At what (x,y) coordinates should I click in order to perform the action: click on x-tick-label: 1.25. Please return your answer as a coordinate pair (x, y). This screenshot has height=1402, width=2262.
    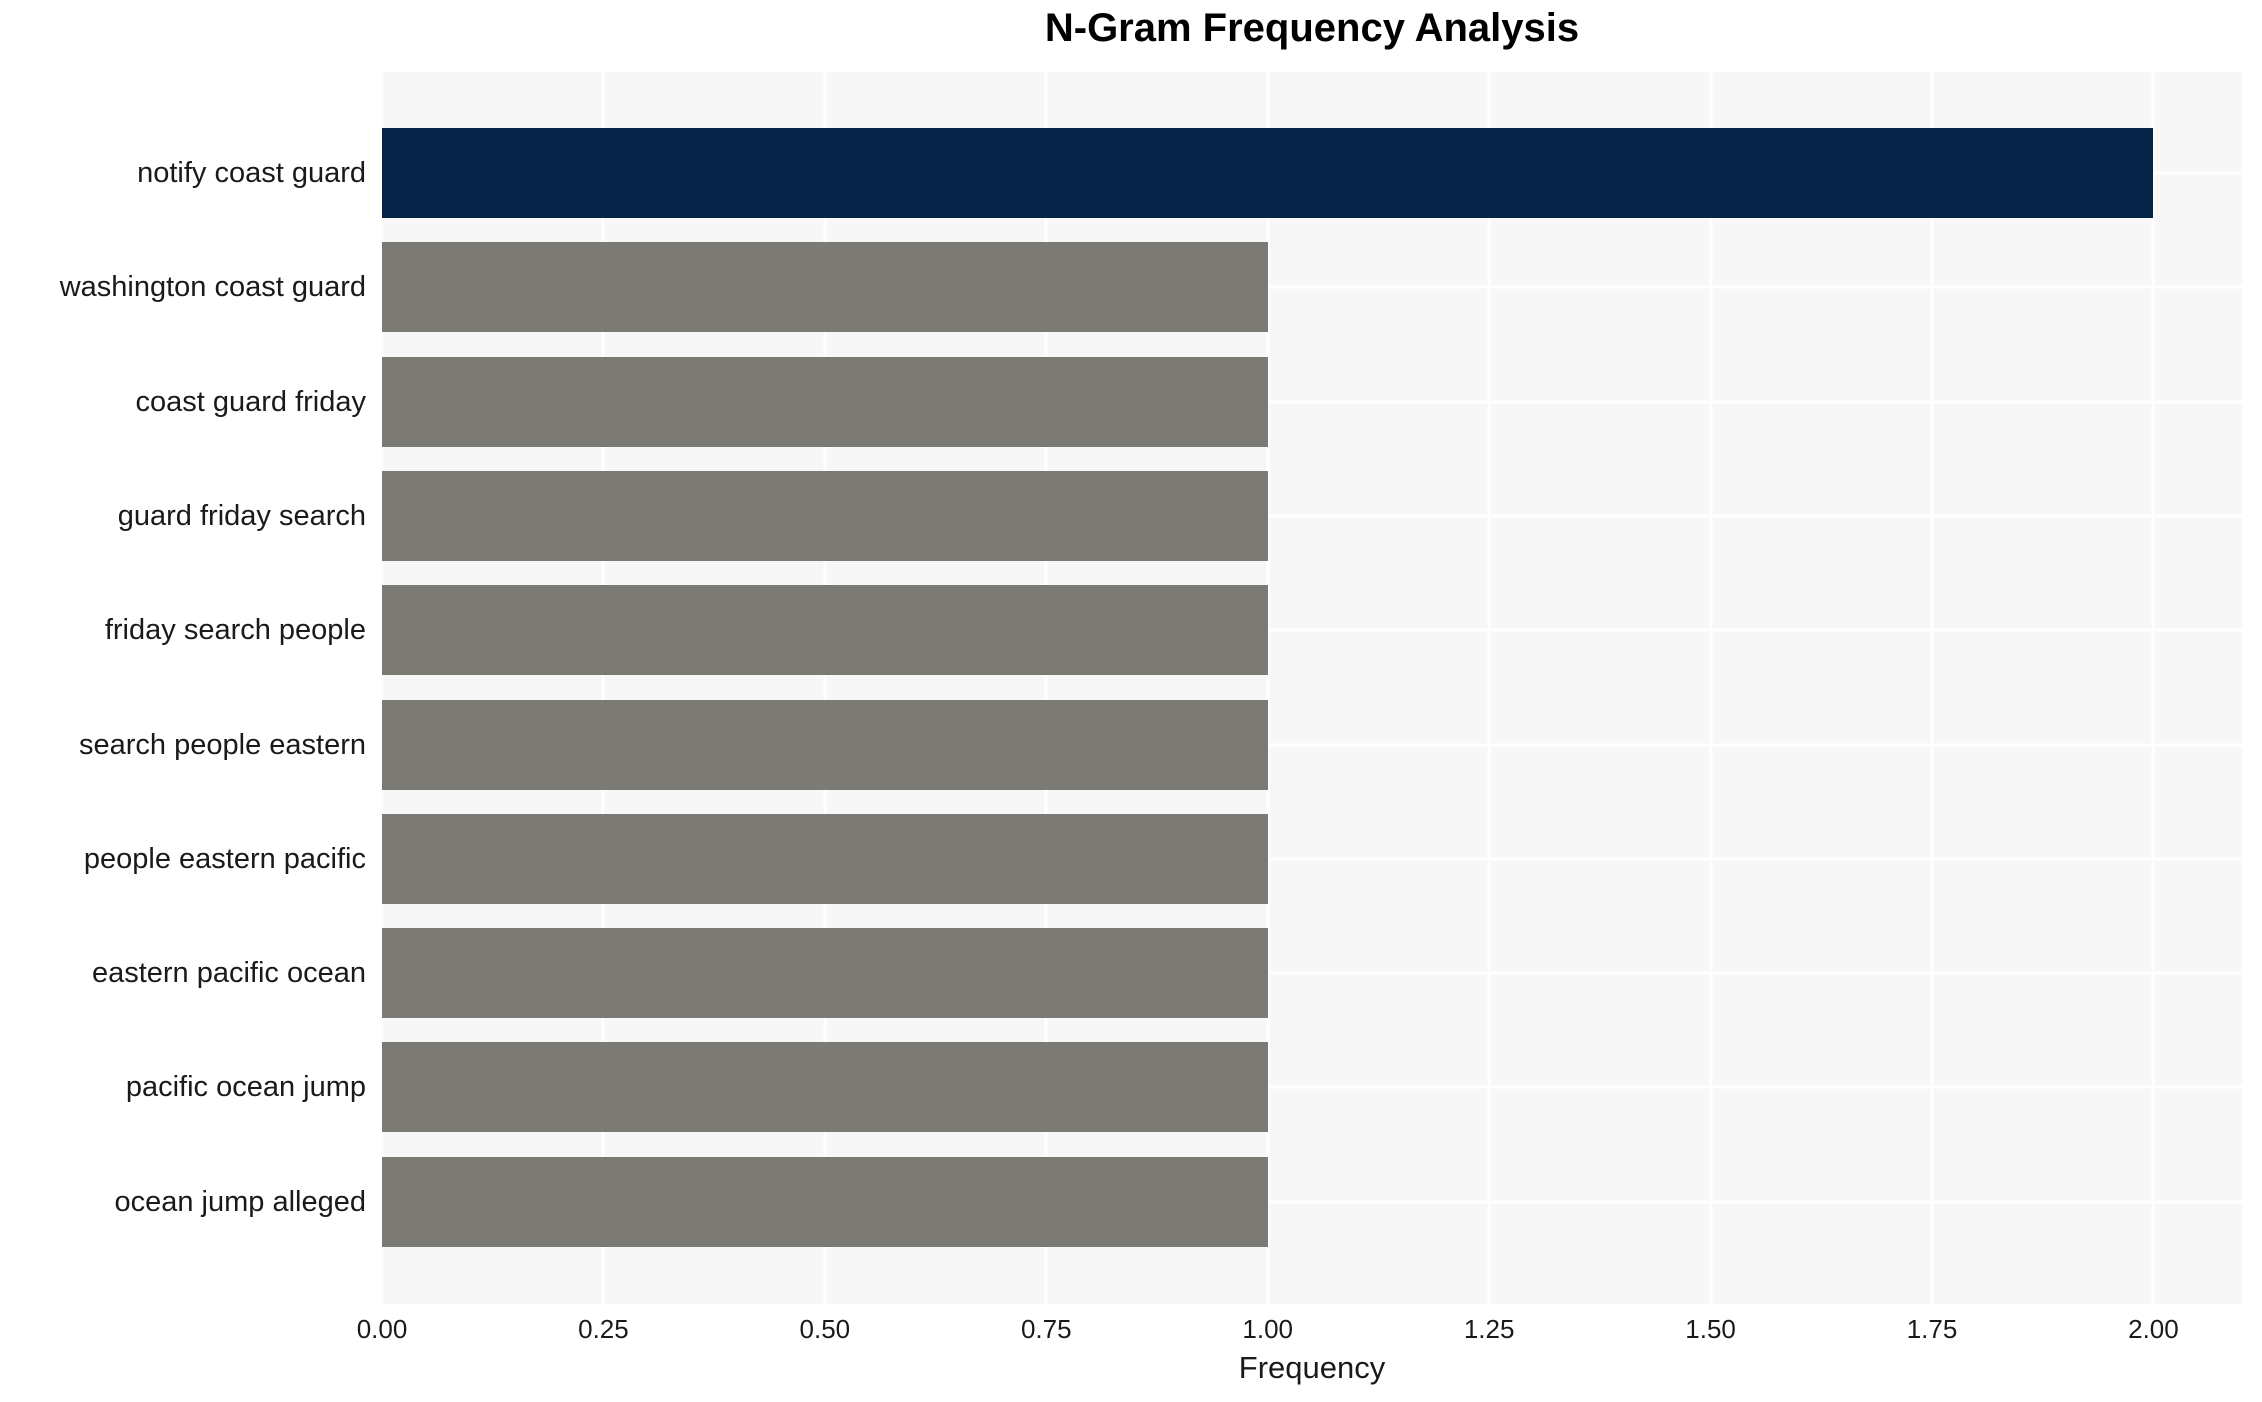
    Looking at the image, I should click on (1489, 1329).